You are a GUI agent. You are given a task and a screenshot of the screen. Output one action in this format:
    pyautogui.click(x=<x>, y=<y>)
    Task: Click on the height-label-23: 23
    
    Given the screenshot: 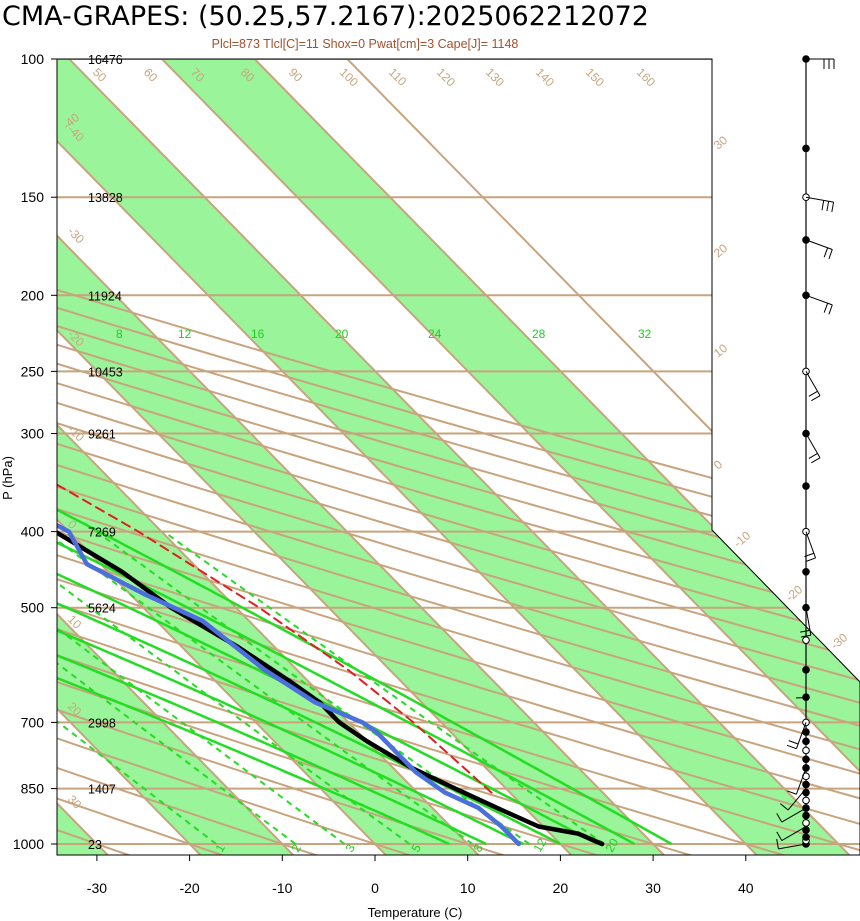 What is the action you would take?
    pyautogui.click(x=95, y=845)
    